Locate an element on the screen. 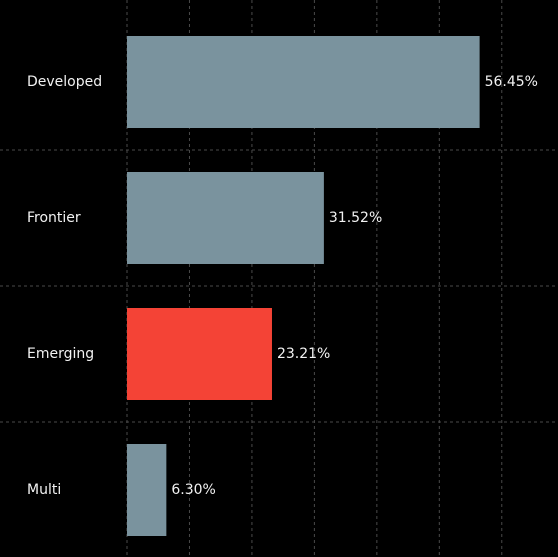 This screenshot has width=558, height=557. category-label: Developed is located at coordinates (64, 82).